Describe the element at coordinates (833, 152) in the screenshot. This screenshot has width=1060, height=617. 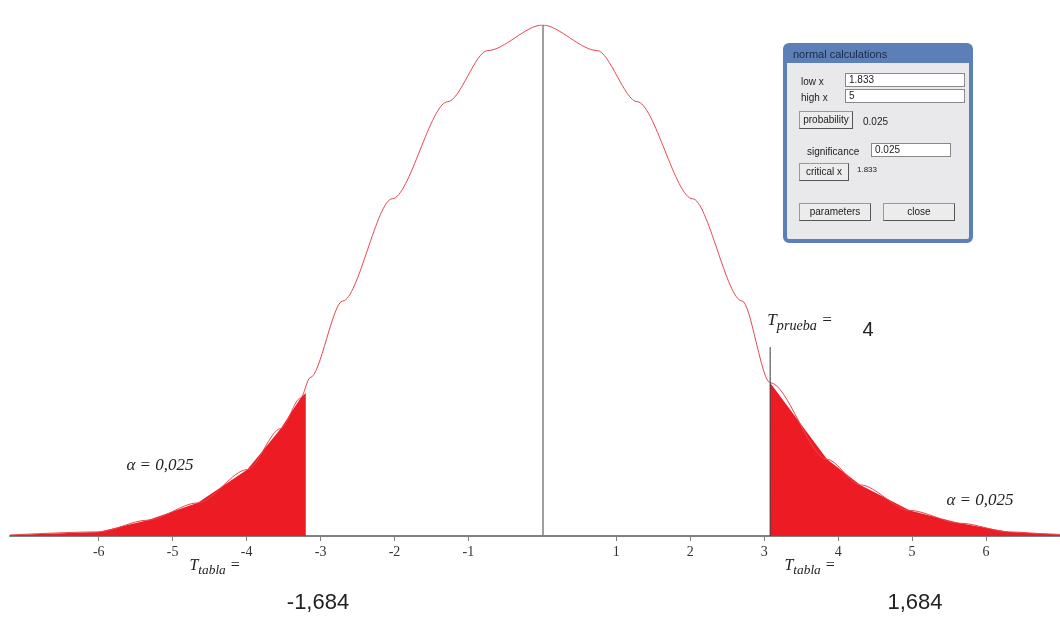
I see `annotation: significance` at that location.